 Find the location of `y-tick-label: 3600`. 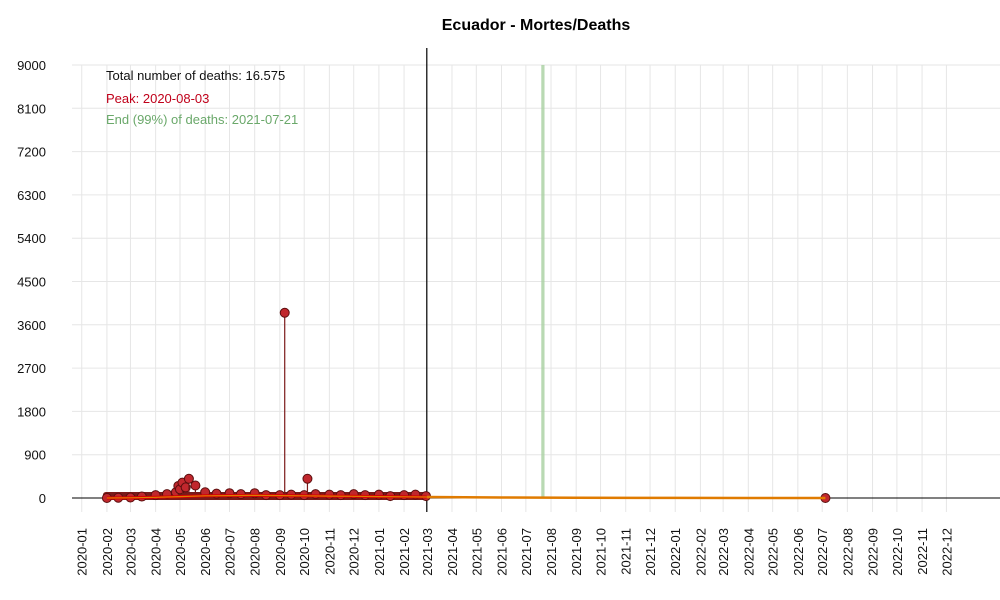

y-tick-label: 3600 is located at coordinates (31, 325).